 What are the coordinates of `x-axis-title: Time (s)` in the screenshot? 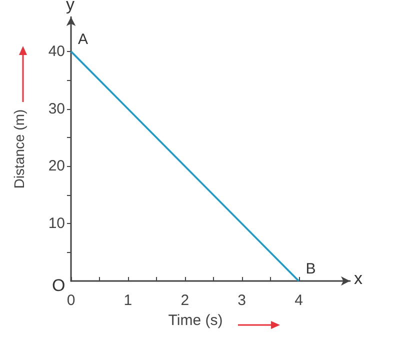 It's located at (195, 320).